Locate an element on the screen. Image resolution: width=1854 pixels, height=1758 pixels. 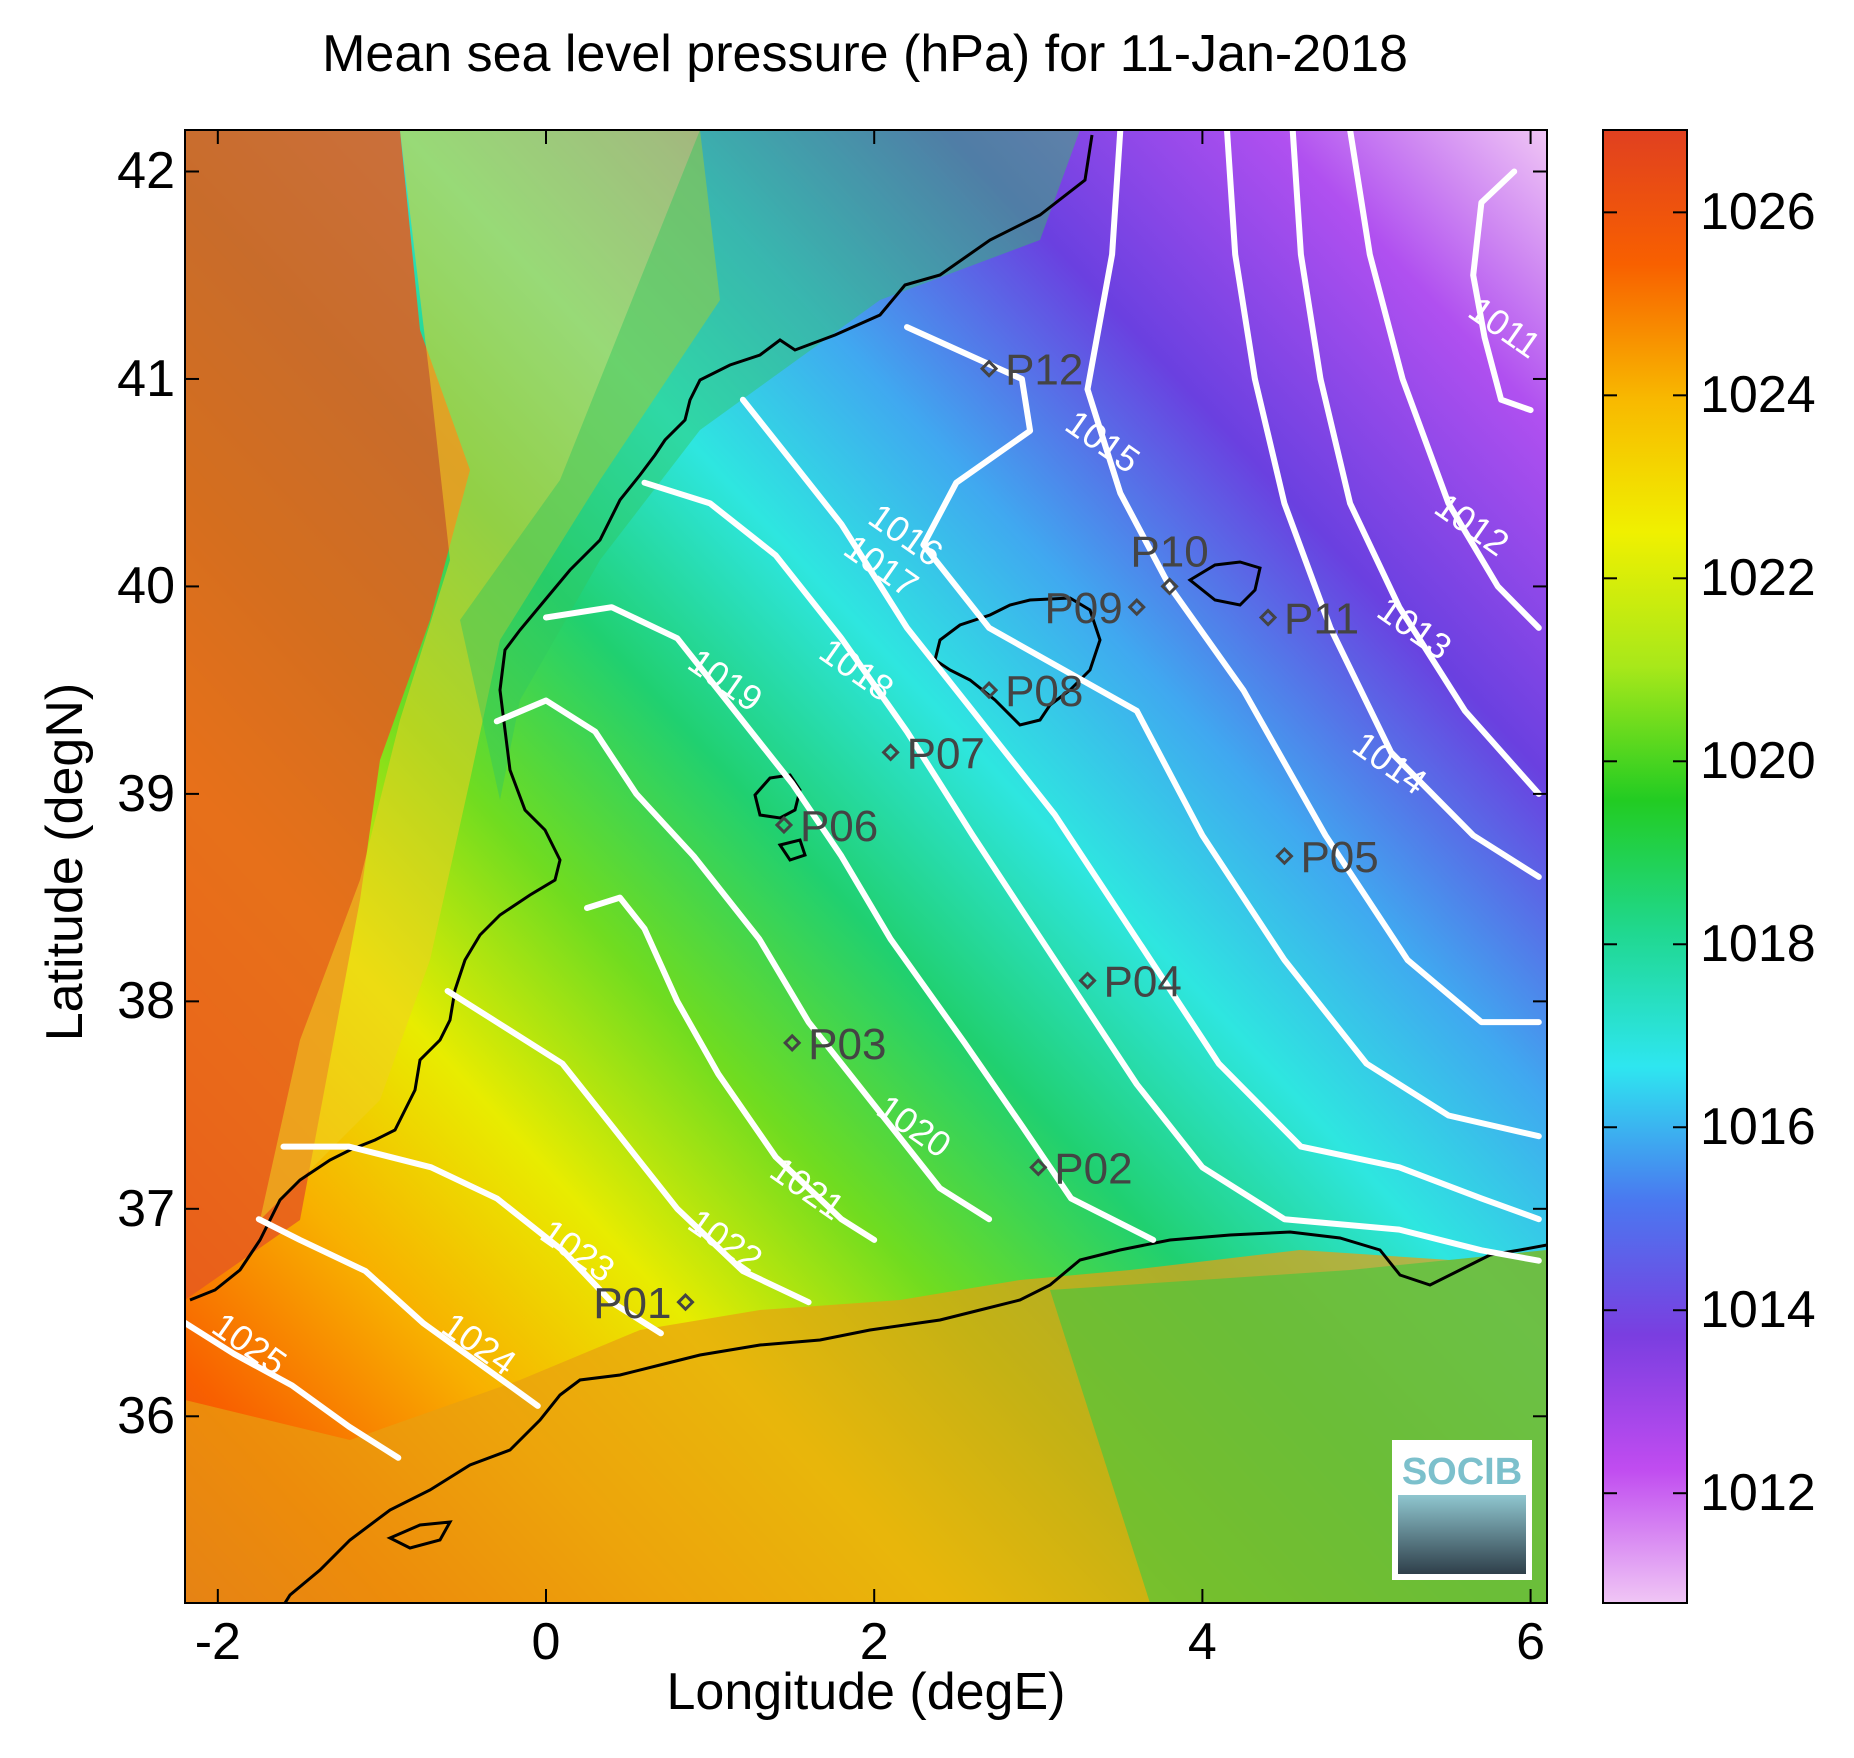
formentera-coastline is located at coordinates (792, 850).